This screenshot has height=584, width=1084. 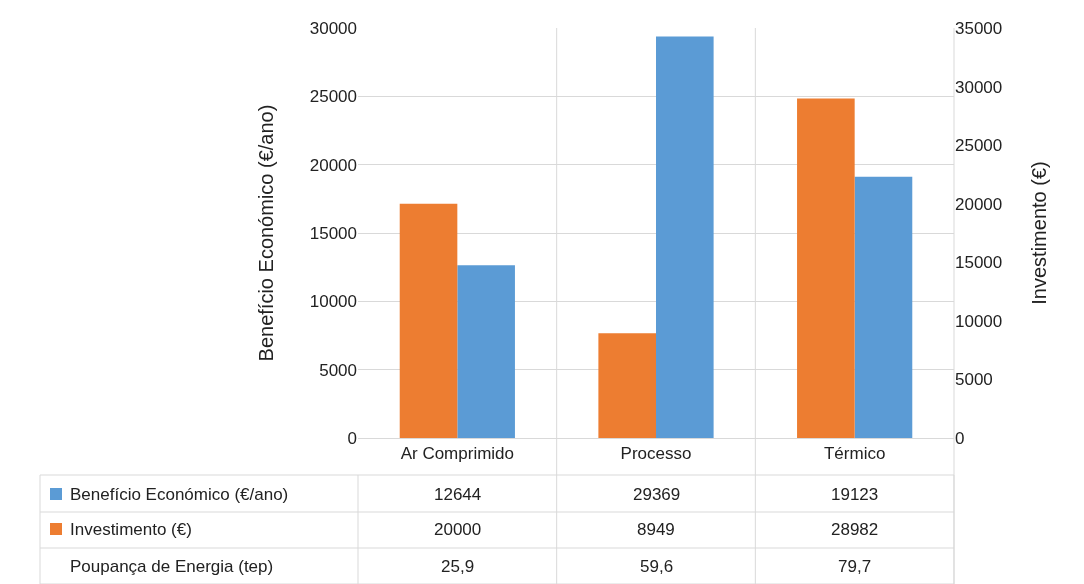 I want to click on y-tick-label: 20000, so click(x=333, y=165).